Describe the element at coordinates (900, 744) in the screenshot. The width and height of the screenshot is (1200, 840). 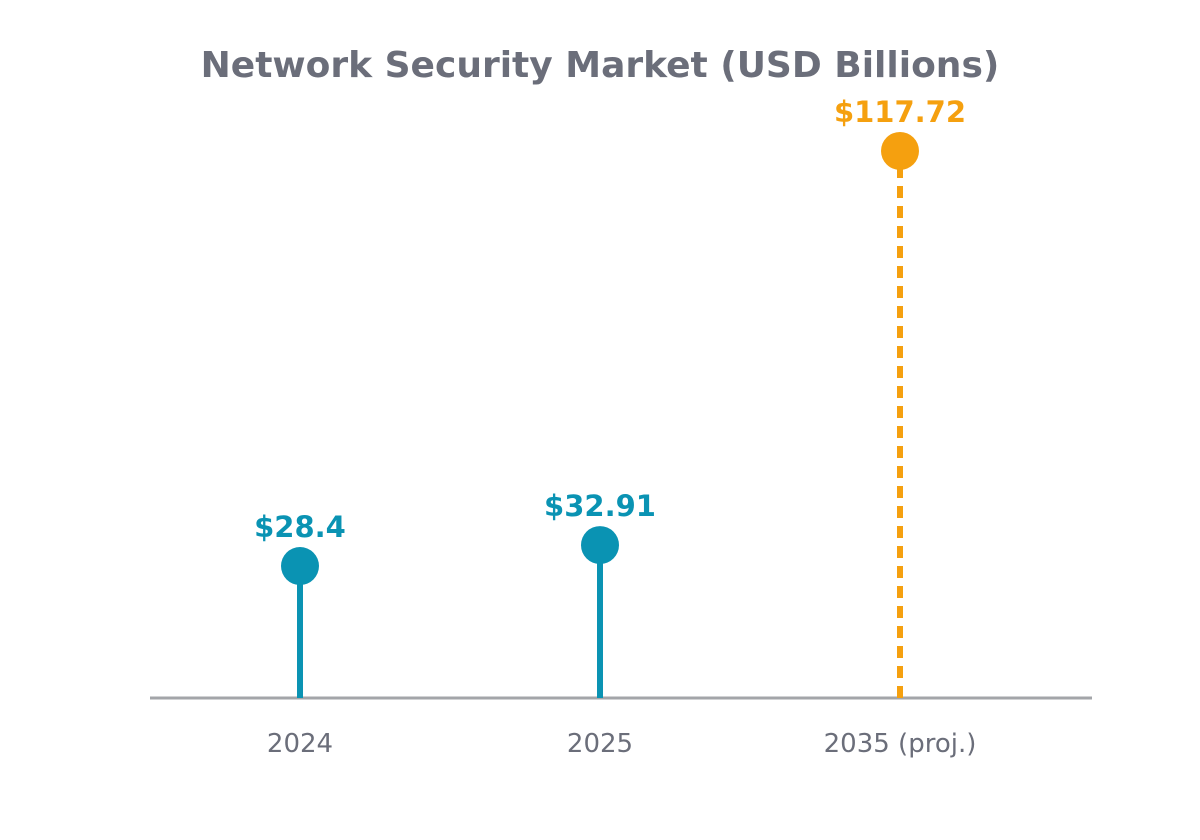
I see `x-tick-label-2: 2035 (proj.)` at that location.